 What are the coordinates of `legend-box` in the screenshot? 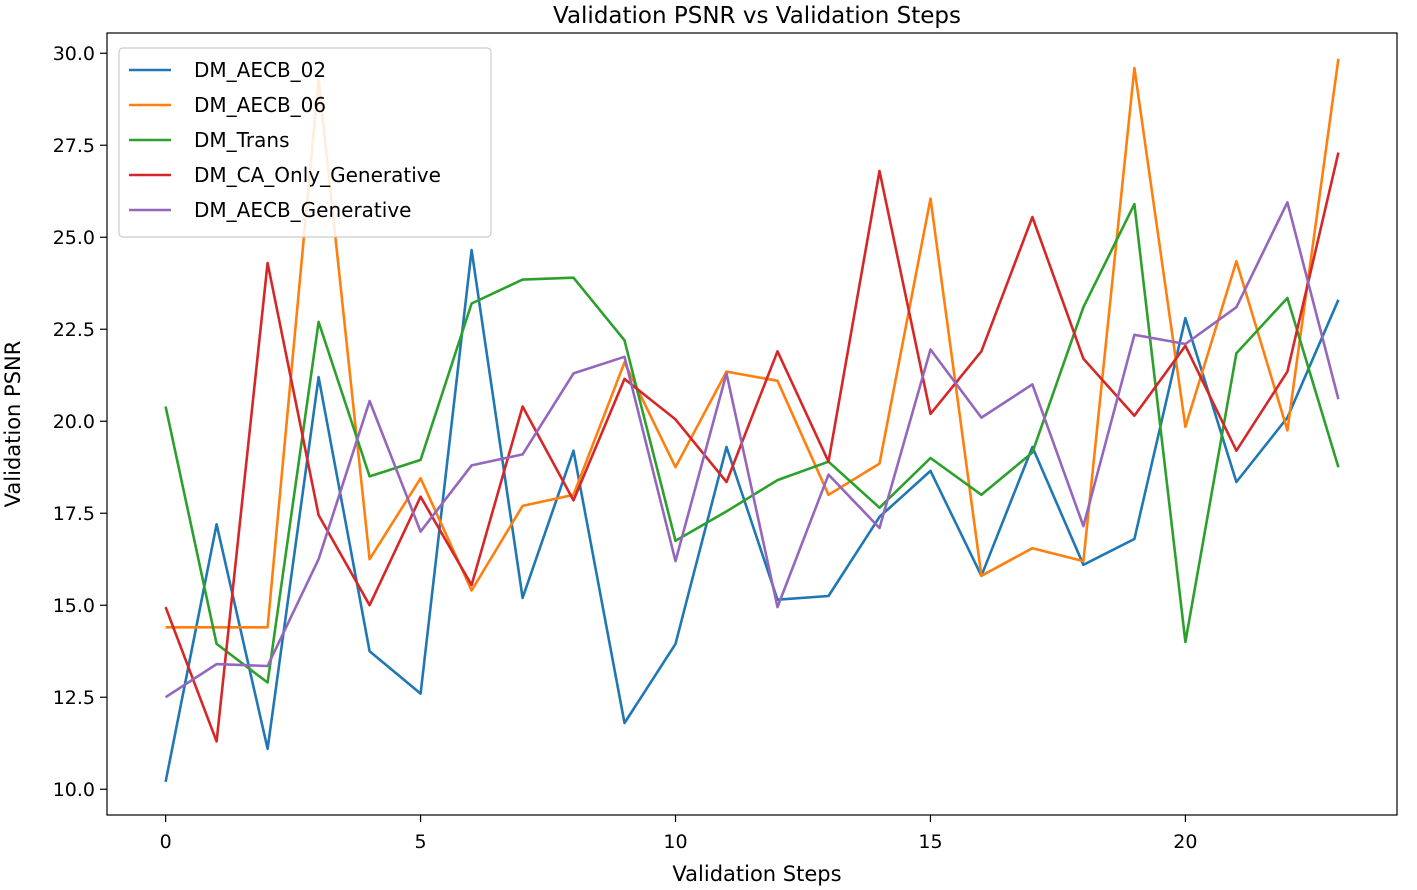 It's located at (305, 142).